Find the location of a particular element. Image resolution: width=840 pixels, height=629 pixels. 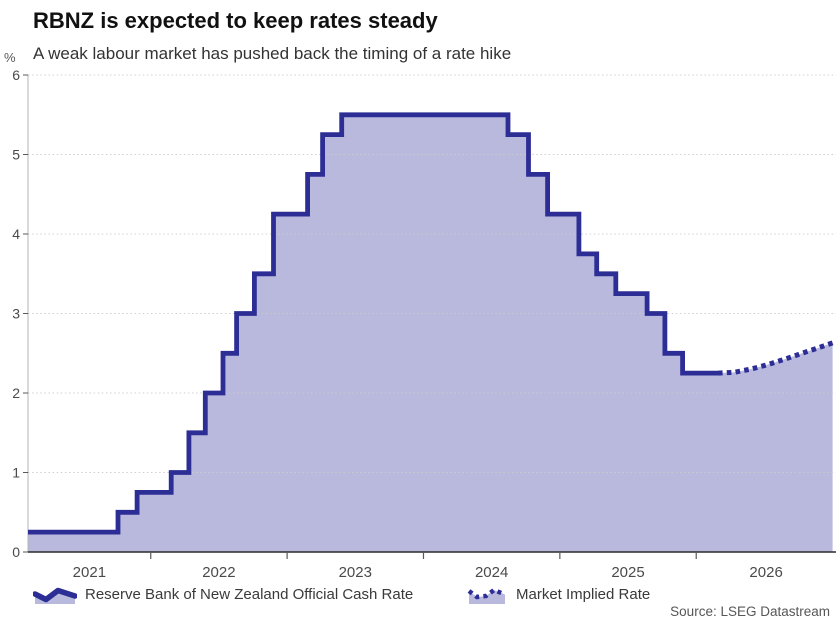

y-tick-label-6: 6 is located at coordinates (16, 75).